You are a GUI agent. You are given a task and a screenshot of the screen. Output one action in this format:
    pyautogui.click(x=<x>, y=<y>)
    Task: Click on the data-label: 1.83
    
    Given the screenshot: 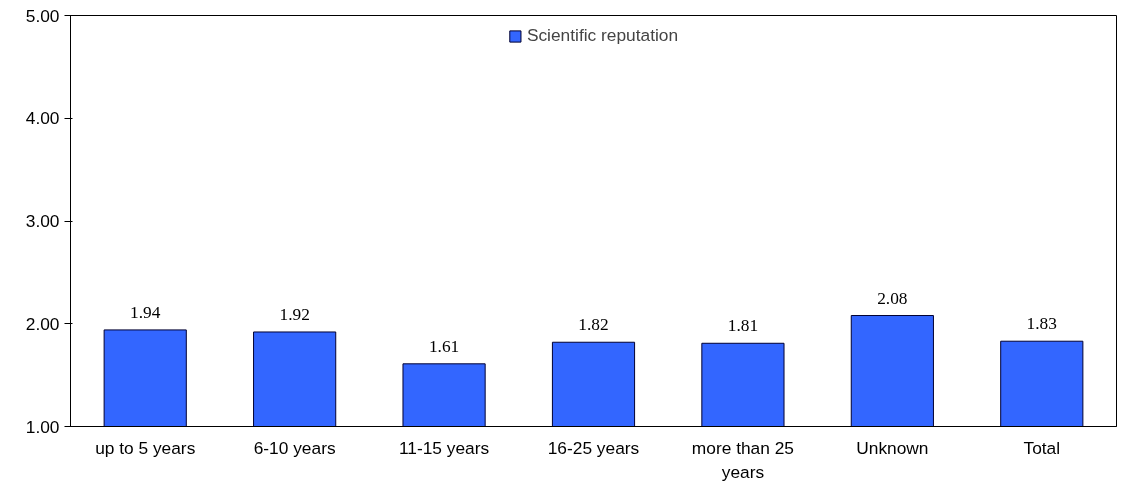 What is the action you would take?
    pyautogui.click(x=1041, y=324)
    